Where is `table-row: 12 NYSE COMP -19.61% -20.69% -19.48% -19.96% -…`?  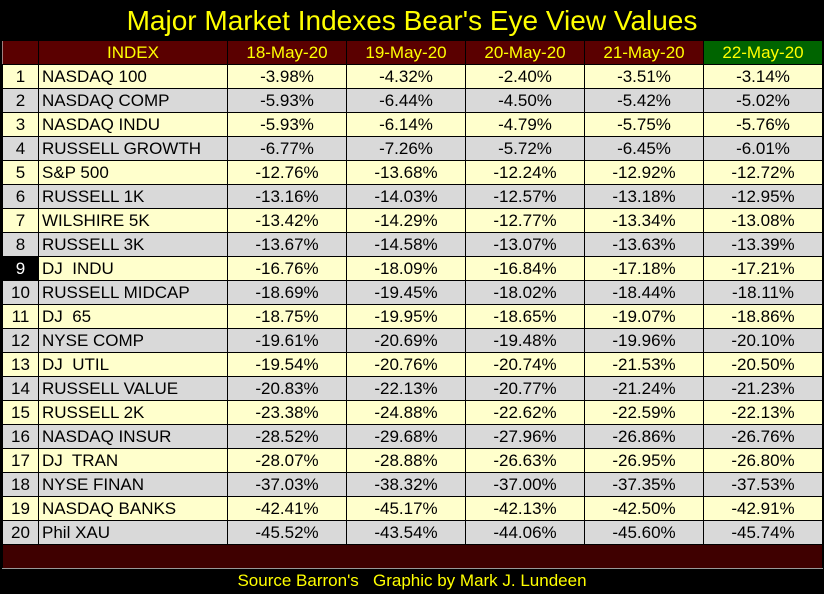 table-row: 12 NYSE COMP -19.61% -20.69% -19.48% -19.96% -… is located at coordinates (412, 340).